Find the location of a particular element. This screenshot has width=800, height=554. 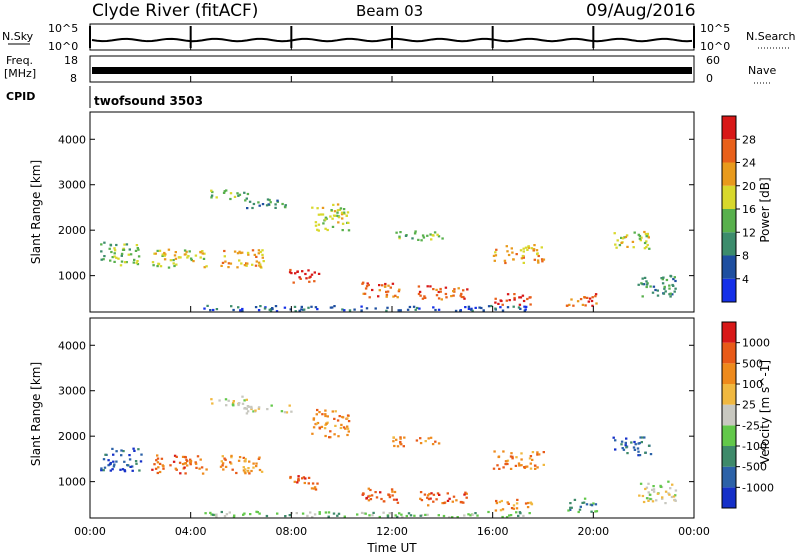

x-tick-label: 00:00 is located at coordinates (694, 531).